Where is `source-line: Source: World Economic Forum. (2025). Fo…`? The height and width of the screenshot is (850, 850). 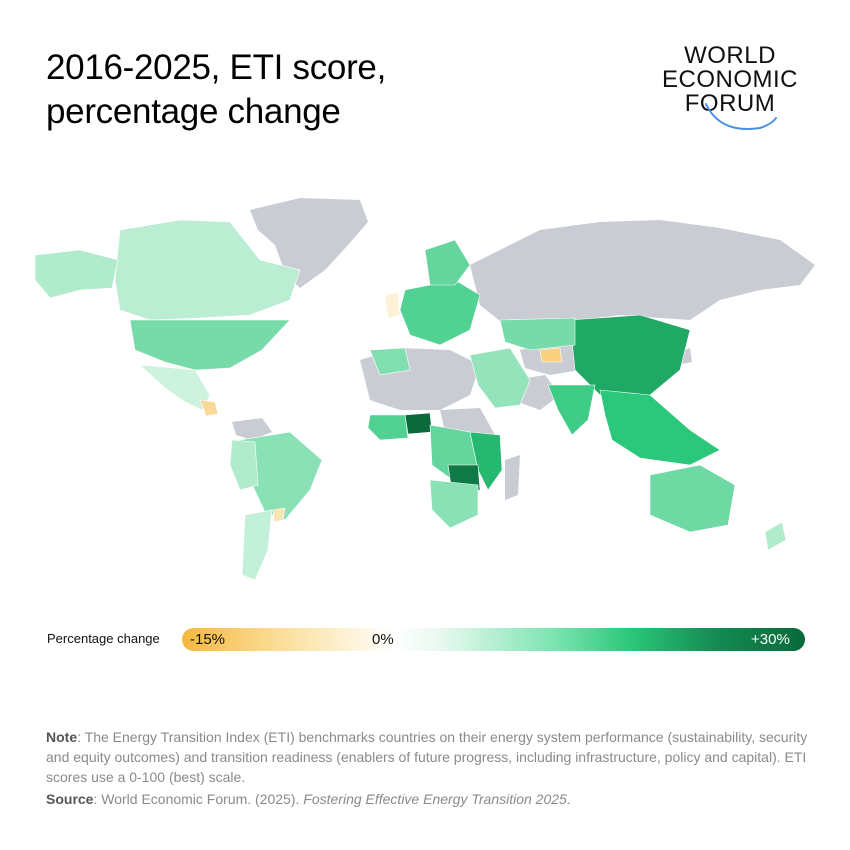 source-line: Source: World Economic Forum. (2025). Fo… is located at coordinates (431, 799).